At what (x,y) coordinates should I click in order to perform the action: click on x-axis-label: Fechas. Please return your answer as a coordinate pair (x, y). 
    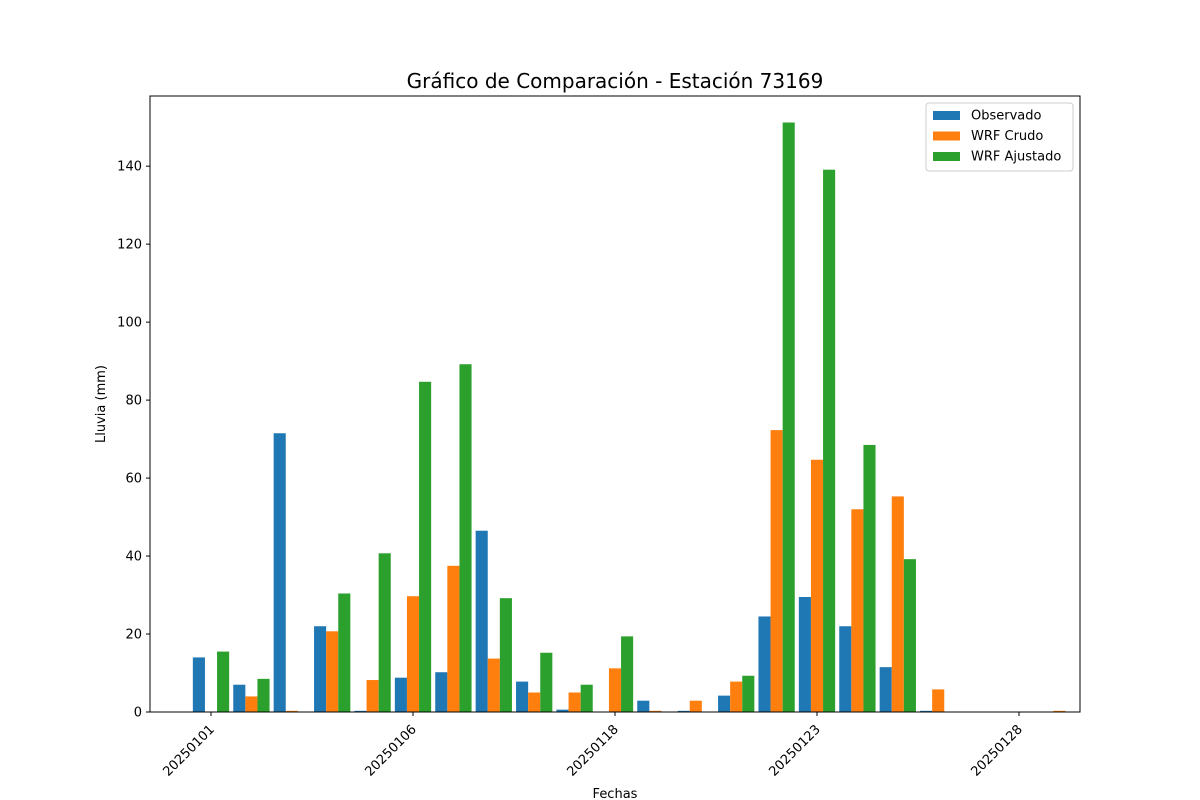
    Looking at the image, I should click on (615, 793).